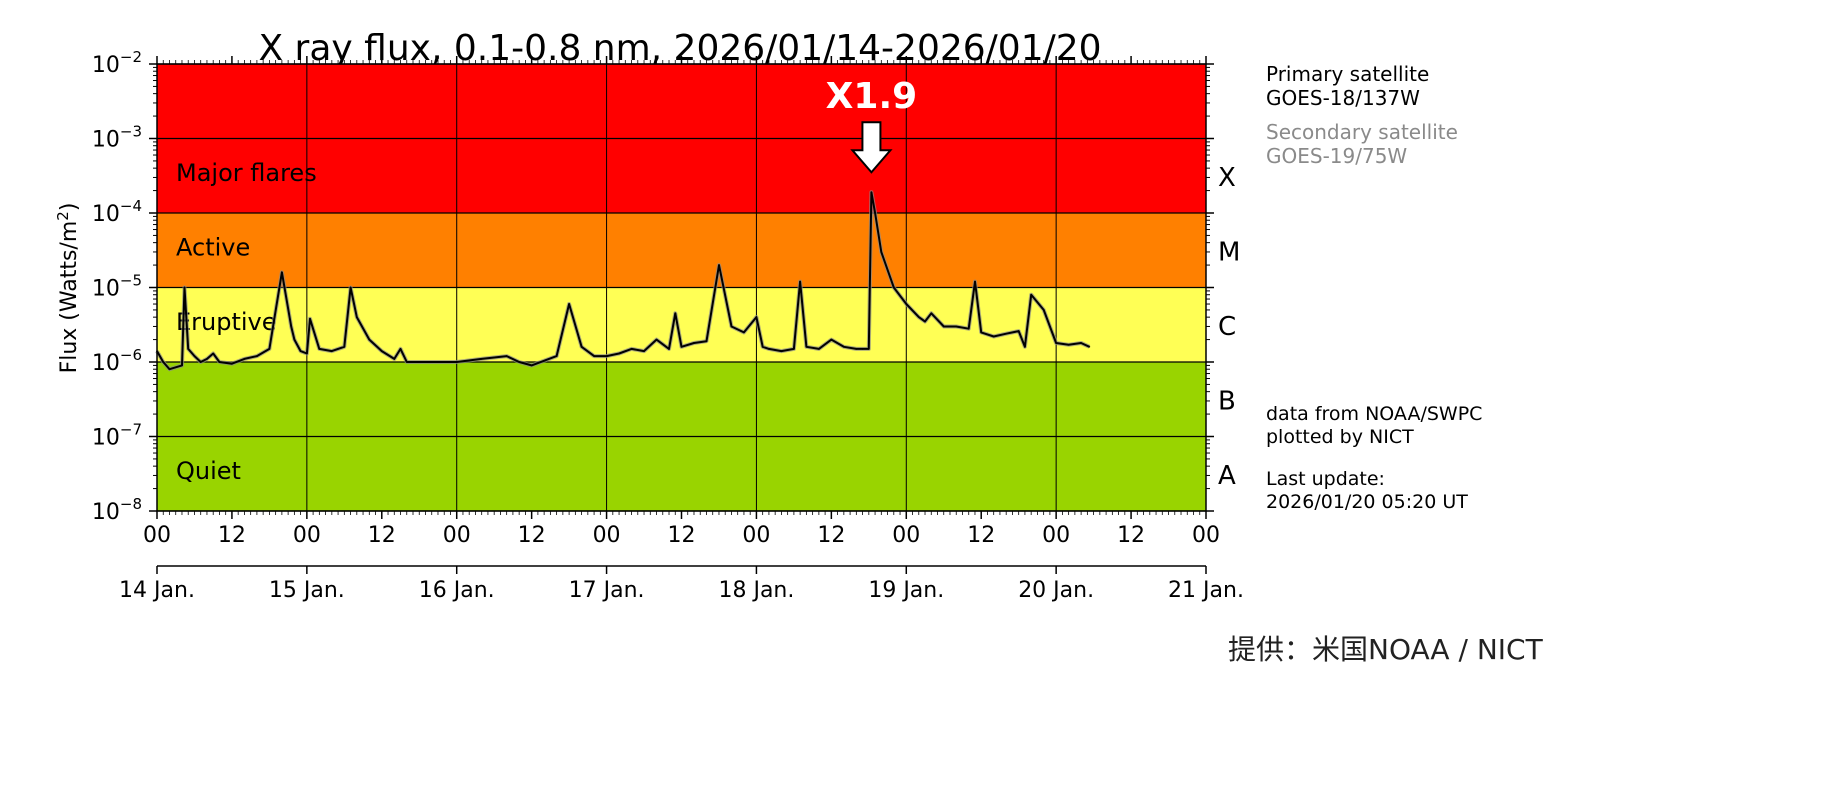 The height and width of the screenshot is (794, 1824). I want to click on flare-class-label: X, so click(1227, 178).